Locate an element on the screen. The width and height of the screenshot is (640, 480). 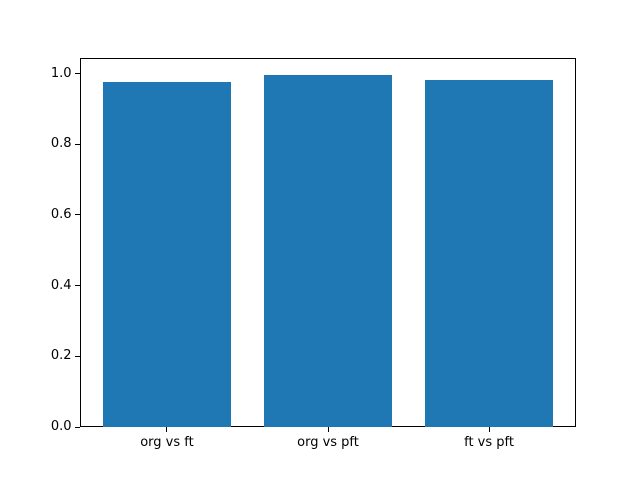
x-tick-label: ft vs pft is located at coordinates (489, 443).